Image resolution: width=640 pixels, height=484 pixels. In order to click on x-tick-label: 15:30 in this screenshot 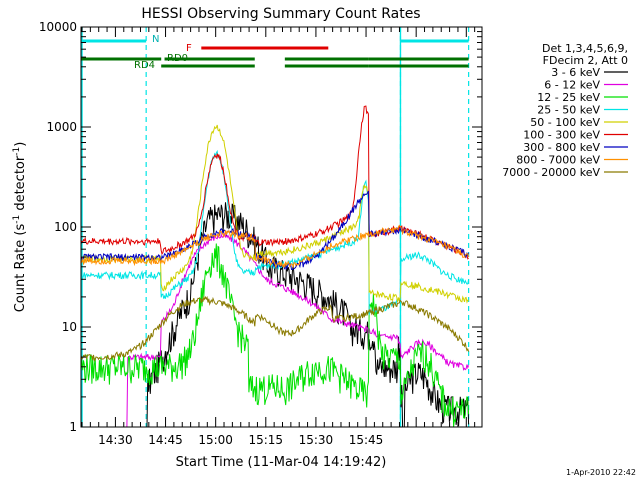, I will do `click(316, 440)`.